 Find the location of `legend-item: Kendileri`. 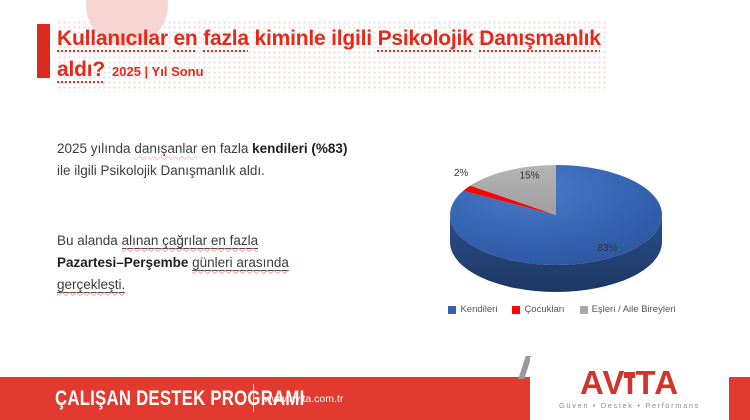

legend-item: Kendileri is located at coordinates (472, 309).